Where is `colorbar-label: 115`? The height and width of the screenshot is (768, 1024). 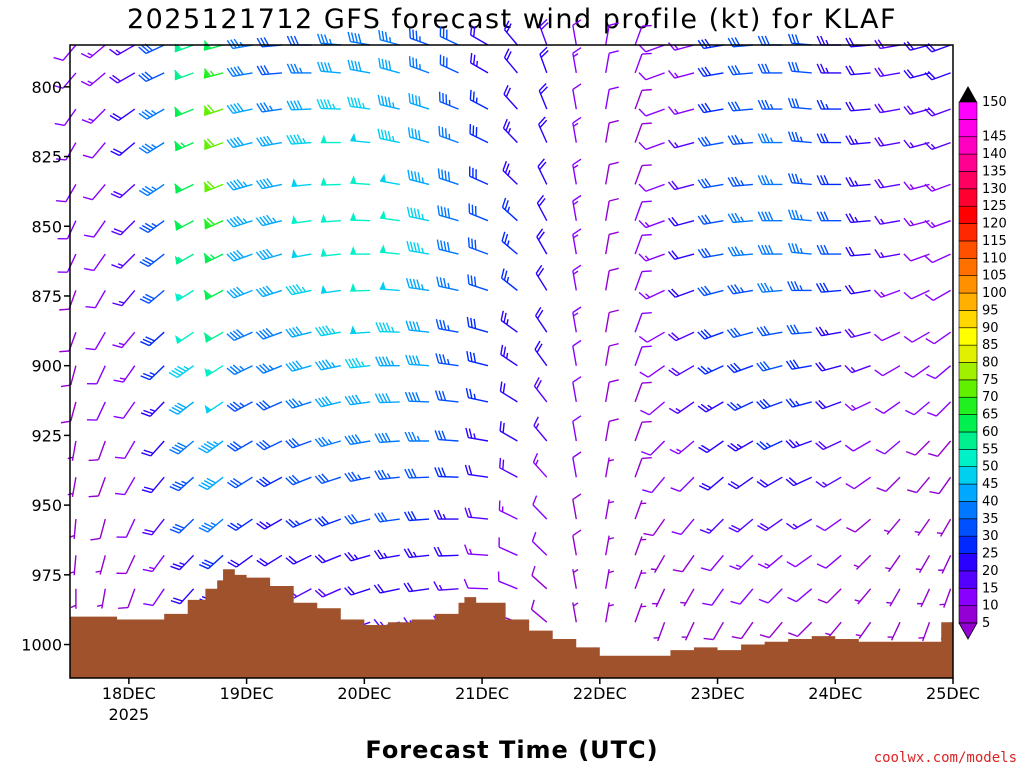 colorbar-label: 115 is located at coordinates (994, 241).